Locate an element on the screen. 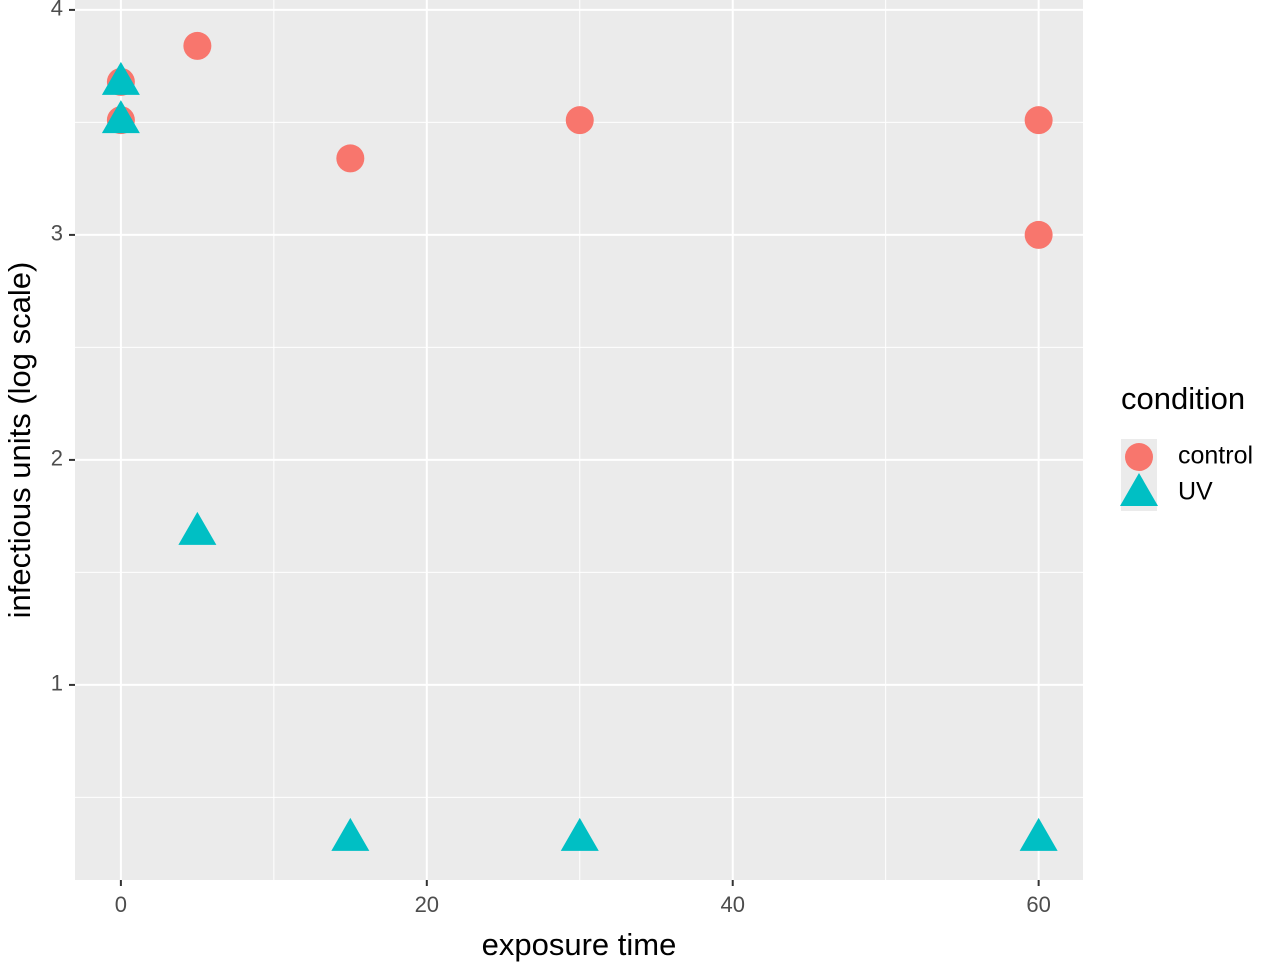  y-tick-label: 1 is located at coordinates (57, 683).